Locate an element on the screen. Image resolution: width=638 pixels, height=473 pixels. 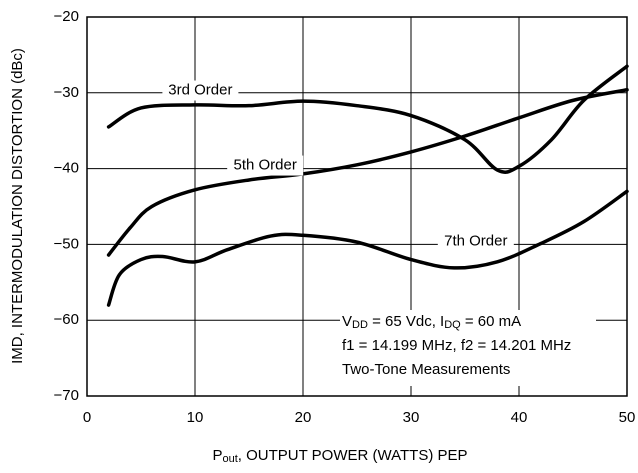
text-part: P is located at coordinates (217, 455).